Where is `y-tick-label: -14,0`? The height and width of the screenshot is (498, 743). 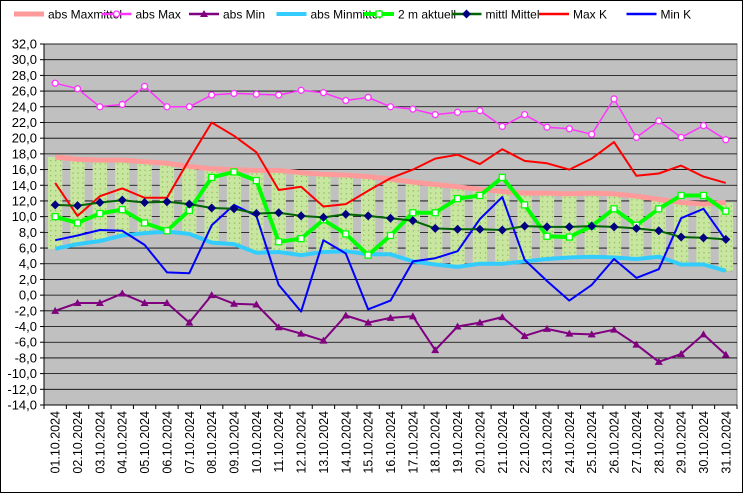
y-tick-label: -14,0 is located at coordinates (22, 405).